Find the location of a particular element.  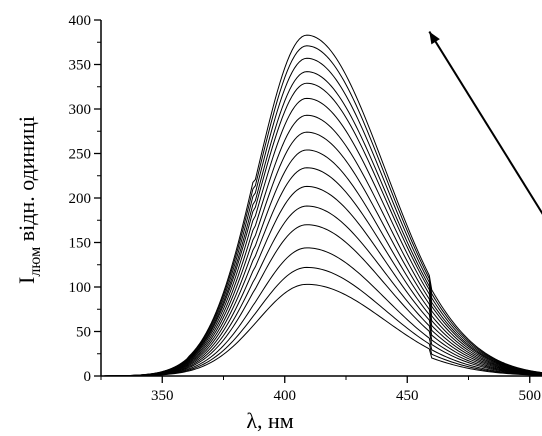

y-axis-title-rest: відн. одиниці is located at coordinates (26, 181).